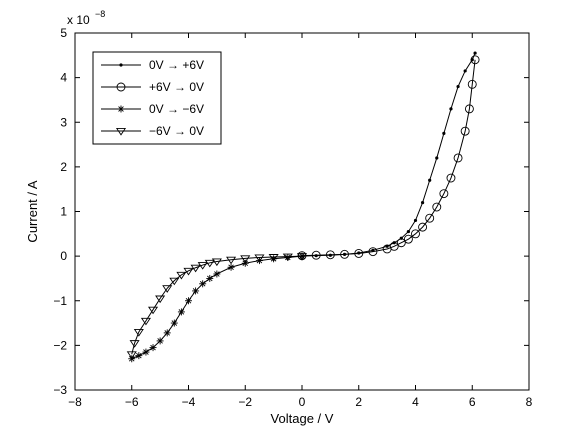  Describe the element at coordinates (78, 20) in the screenshot. I see `y-exponent-base: x 10` at that location.